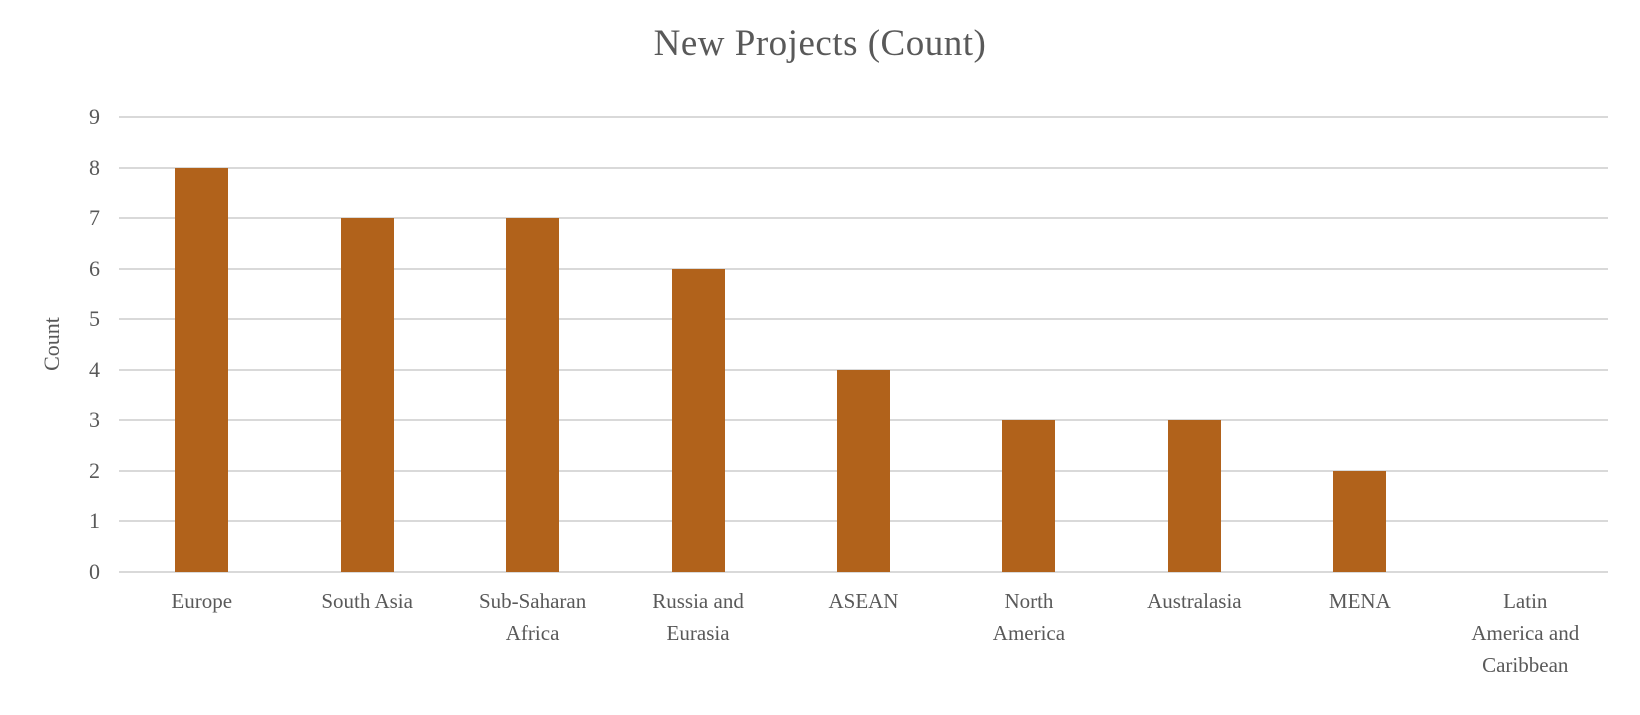 This screenshot has width=1640, height=715. What do you see at coordinates (1029, 633) in the screenshot?
I see `x-label-line: America` at bounding box center [1029, 633].